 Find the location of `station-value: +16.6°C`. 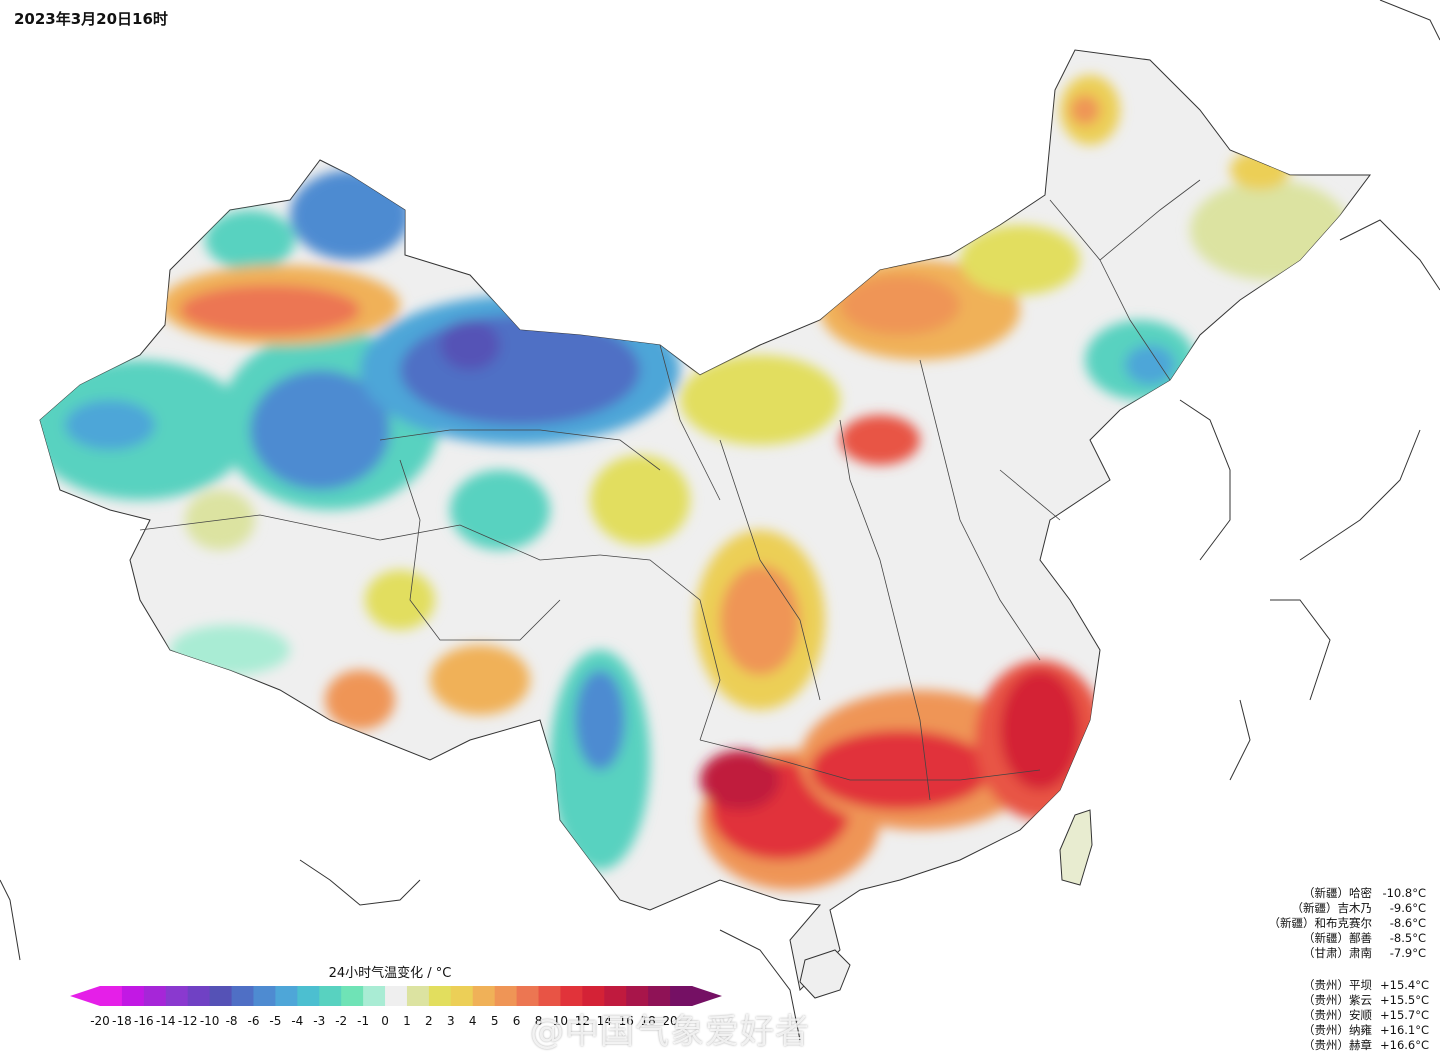

station-value: +16.6°C is located at coordinates (1405, 1045).